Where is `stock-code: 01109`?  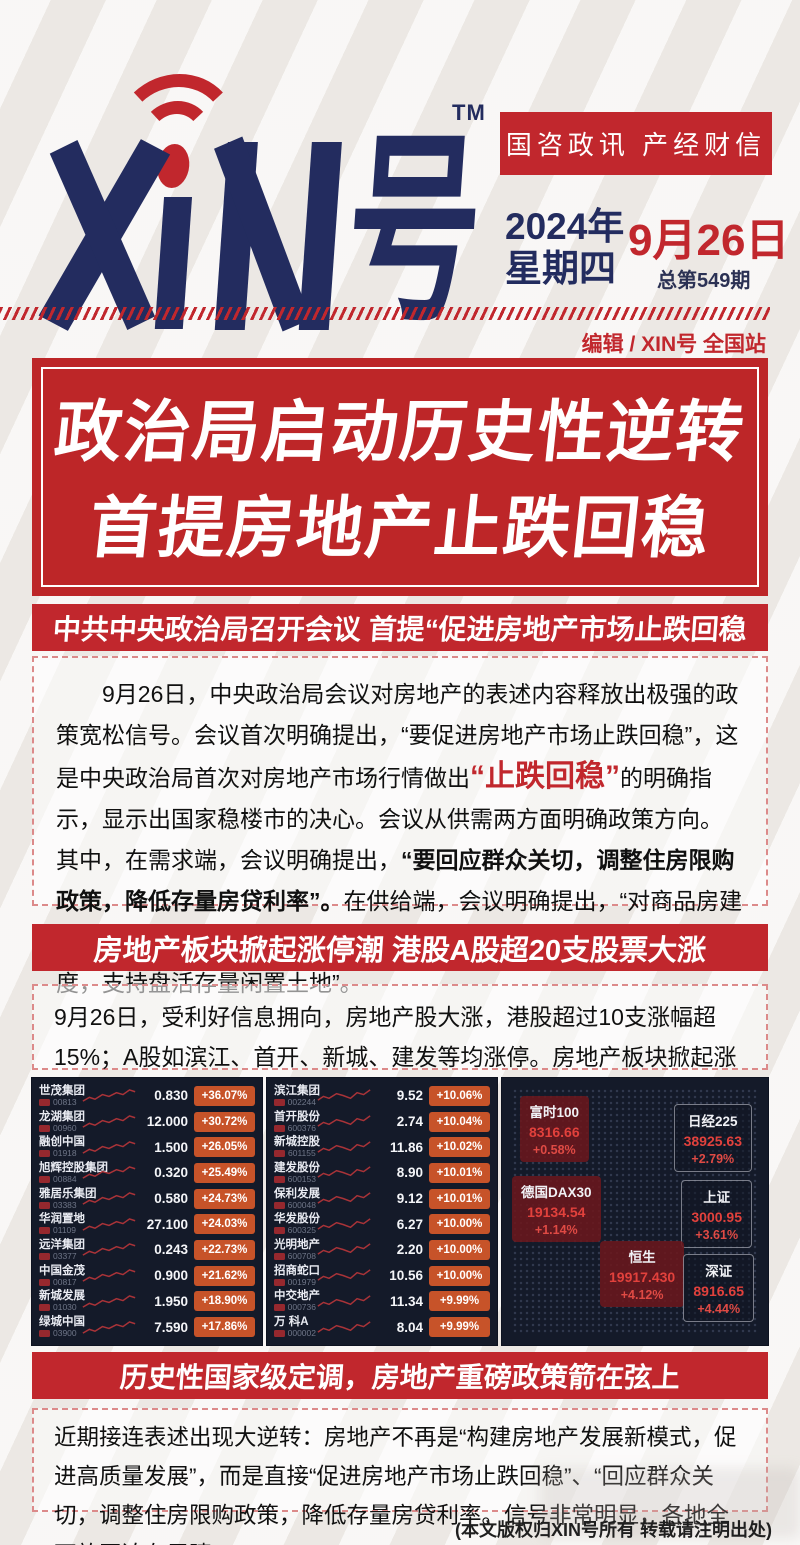 stock-code: 01109 is located at coordinates (65, 1230).